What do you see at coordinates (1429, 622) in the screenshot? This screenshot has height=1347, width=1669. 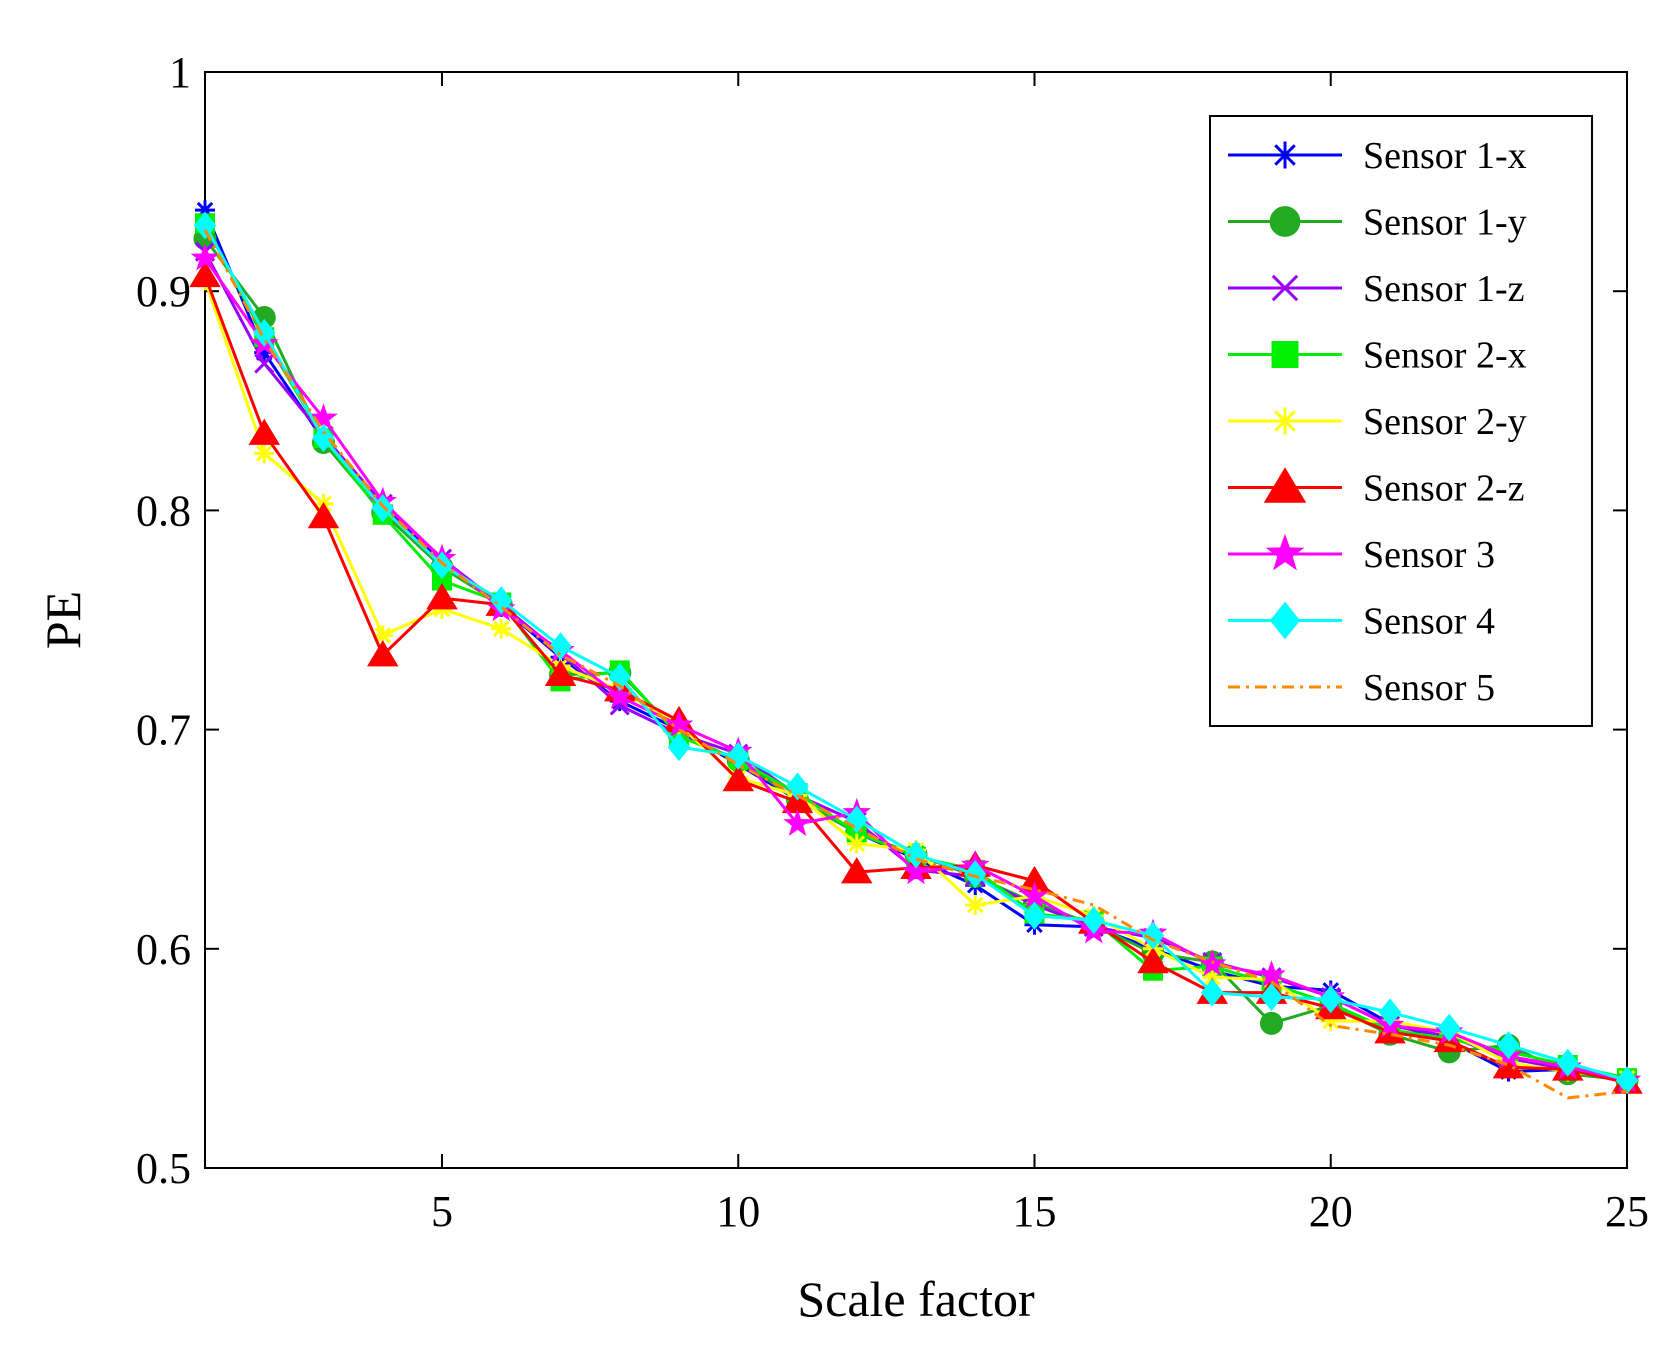 I see `legend-label: Sensor 4` at bounding box center [1429, 622].